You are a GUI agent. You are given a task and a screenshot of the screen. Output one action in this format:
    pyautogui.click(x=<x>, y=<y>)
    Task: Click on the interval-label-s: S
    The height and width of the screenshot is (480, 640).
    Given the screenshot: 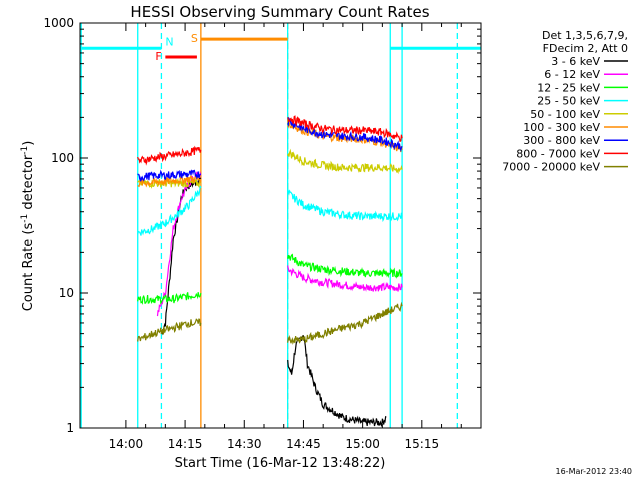 What is the action you would take?
    pyautogui.click(x=194, y=38)
    